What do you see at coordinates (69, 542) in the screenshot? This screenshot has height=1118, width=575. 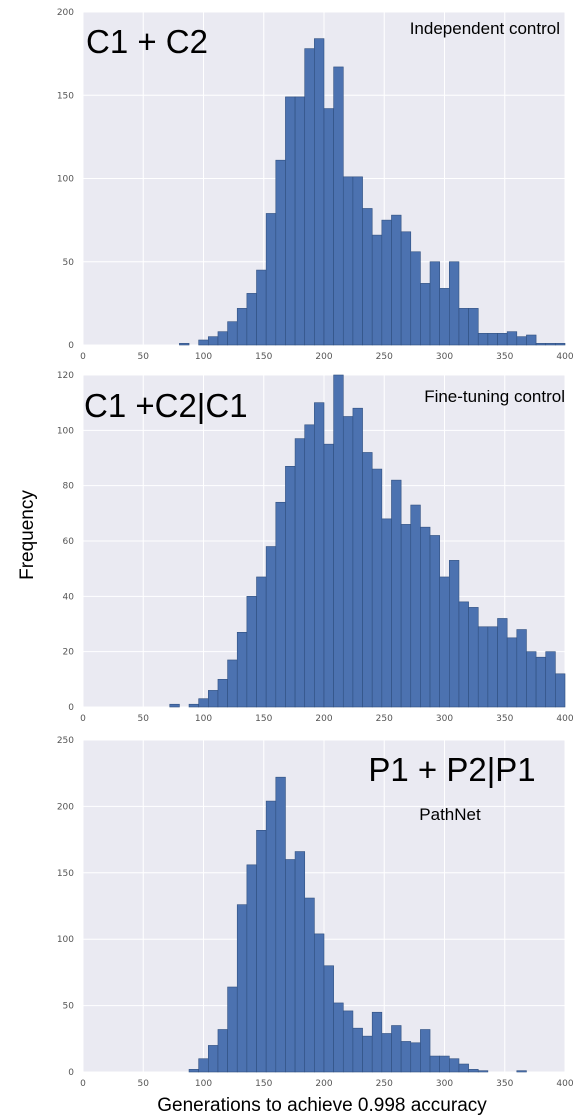 I see `y-tick-label: 60` at bounding box center [69, 542].